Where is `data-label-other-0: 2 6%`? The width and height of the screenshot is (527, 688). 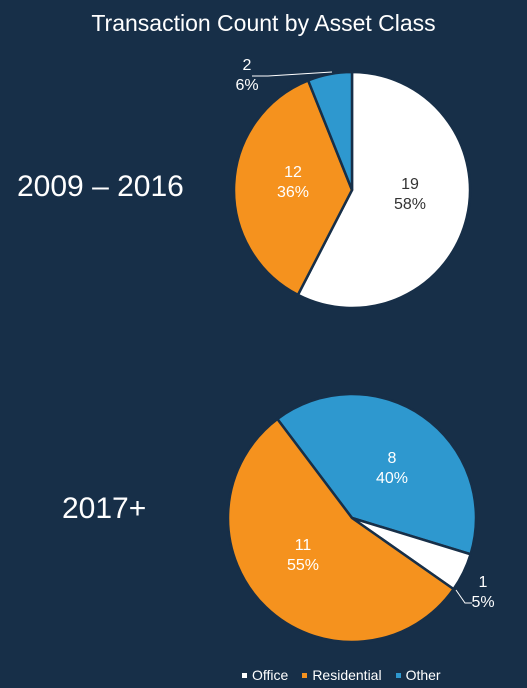 data-label-other-0: 2 6% is located at coordinates (246, 75).